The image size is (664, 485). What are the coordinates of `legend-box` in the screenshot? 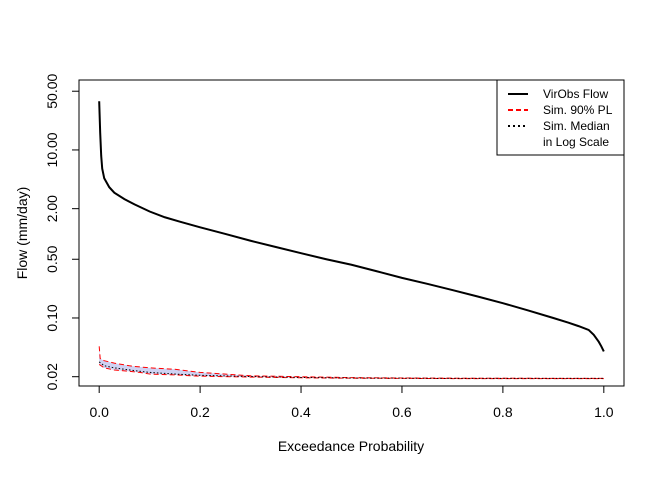 It's located at (560, 117).